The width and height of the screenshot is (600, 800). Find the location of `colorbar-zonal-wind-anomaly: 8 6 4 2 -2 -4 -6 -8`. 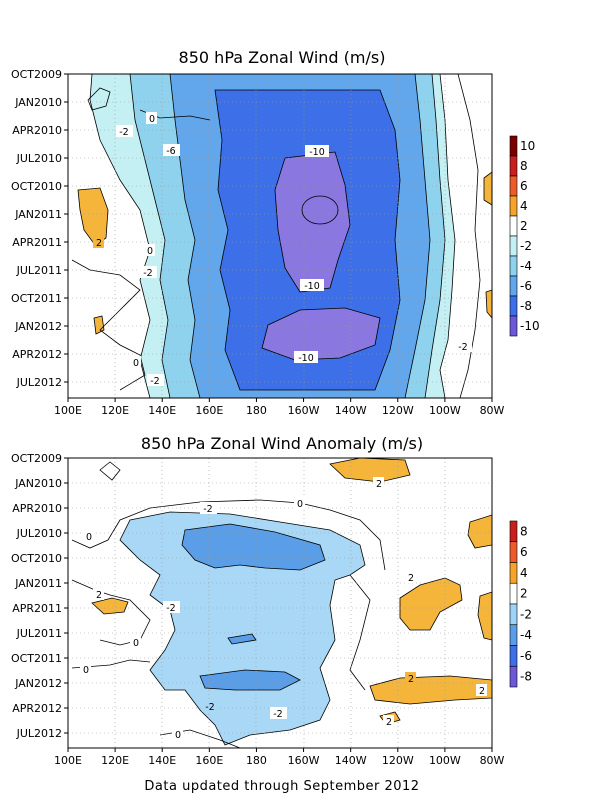

colorbar-zonal-wind-anomaly: 8 6 4 2 -2 -4 -6 -8 is located at coordinates (520, 604).